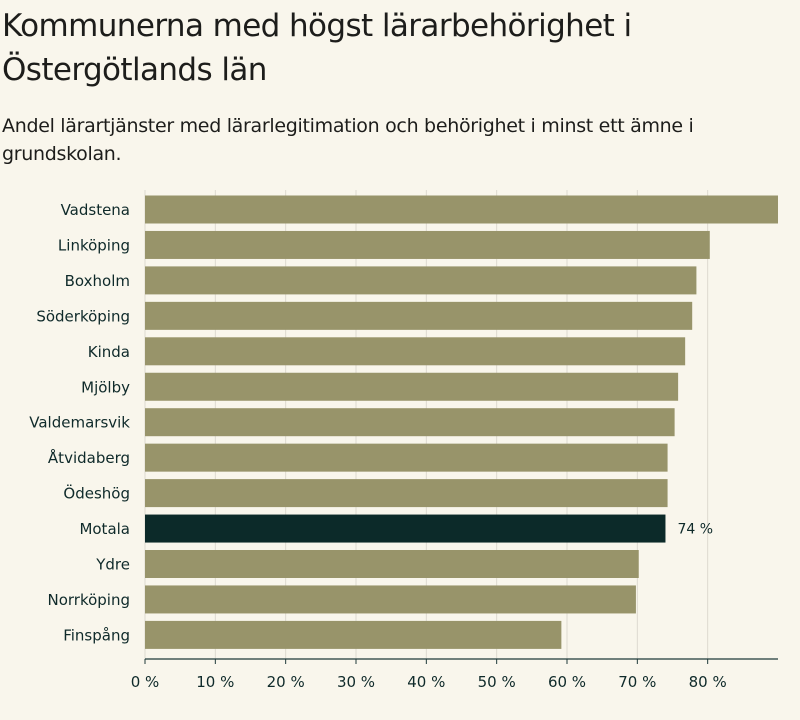 The height and width of the screenshot is (720, 800). Describe the element at coordinates (96, 493) in the screenshot. I see `category-label-ödeshög: Ödeshög` at that location.